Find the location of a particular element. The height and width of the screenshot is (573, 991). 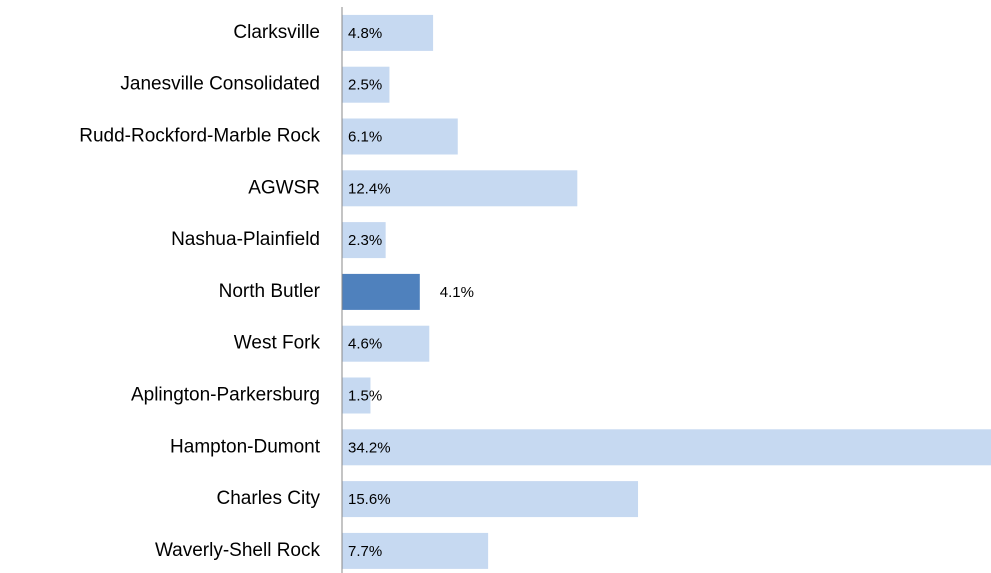

category-label: Rudd-Rockford-Marble Rock is located at coordinates (199, 136).